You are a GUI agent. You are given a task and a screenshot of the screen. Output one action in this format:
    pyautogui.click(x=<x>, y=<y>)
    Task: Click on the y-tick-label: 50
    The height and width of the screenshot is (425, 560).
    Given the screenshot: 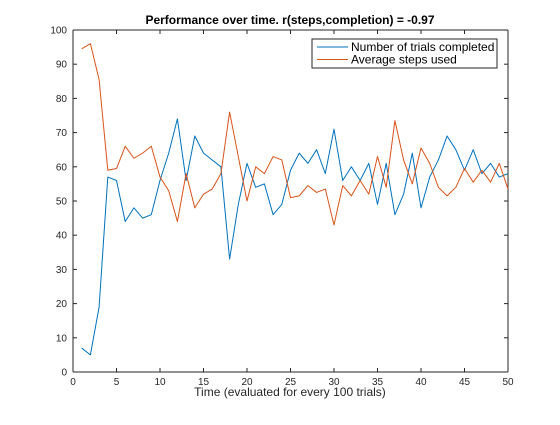 What is the action you would take?
    pyautogui.click(x=62, y=202)
    